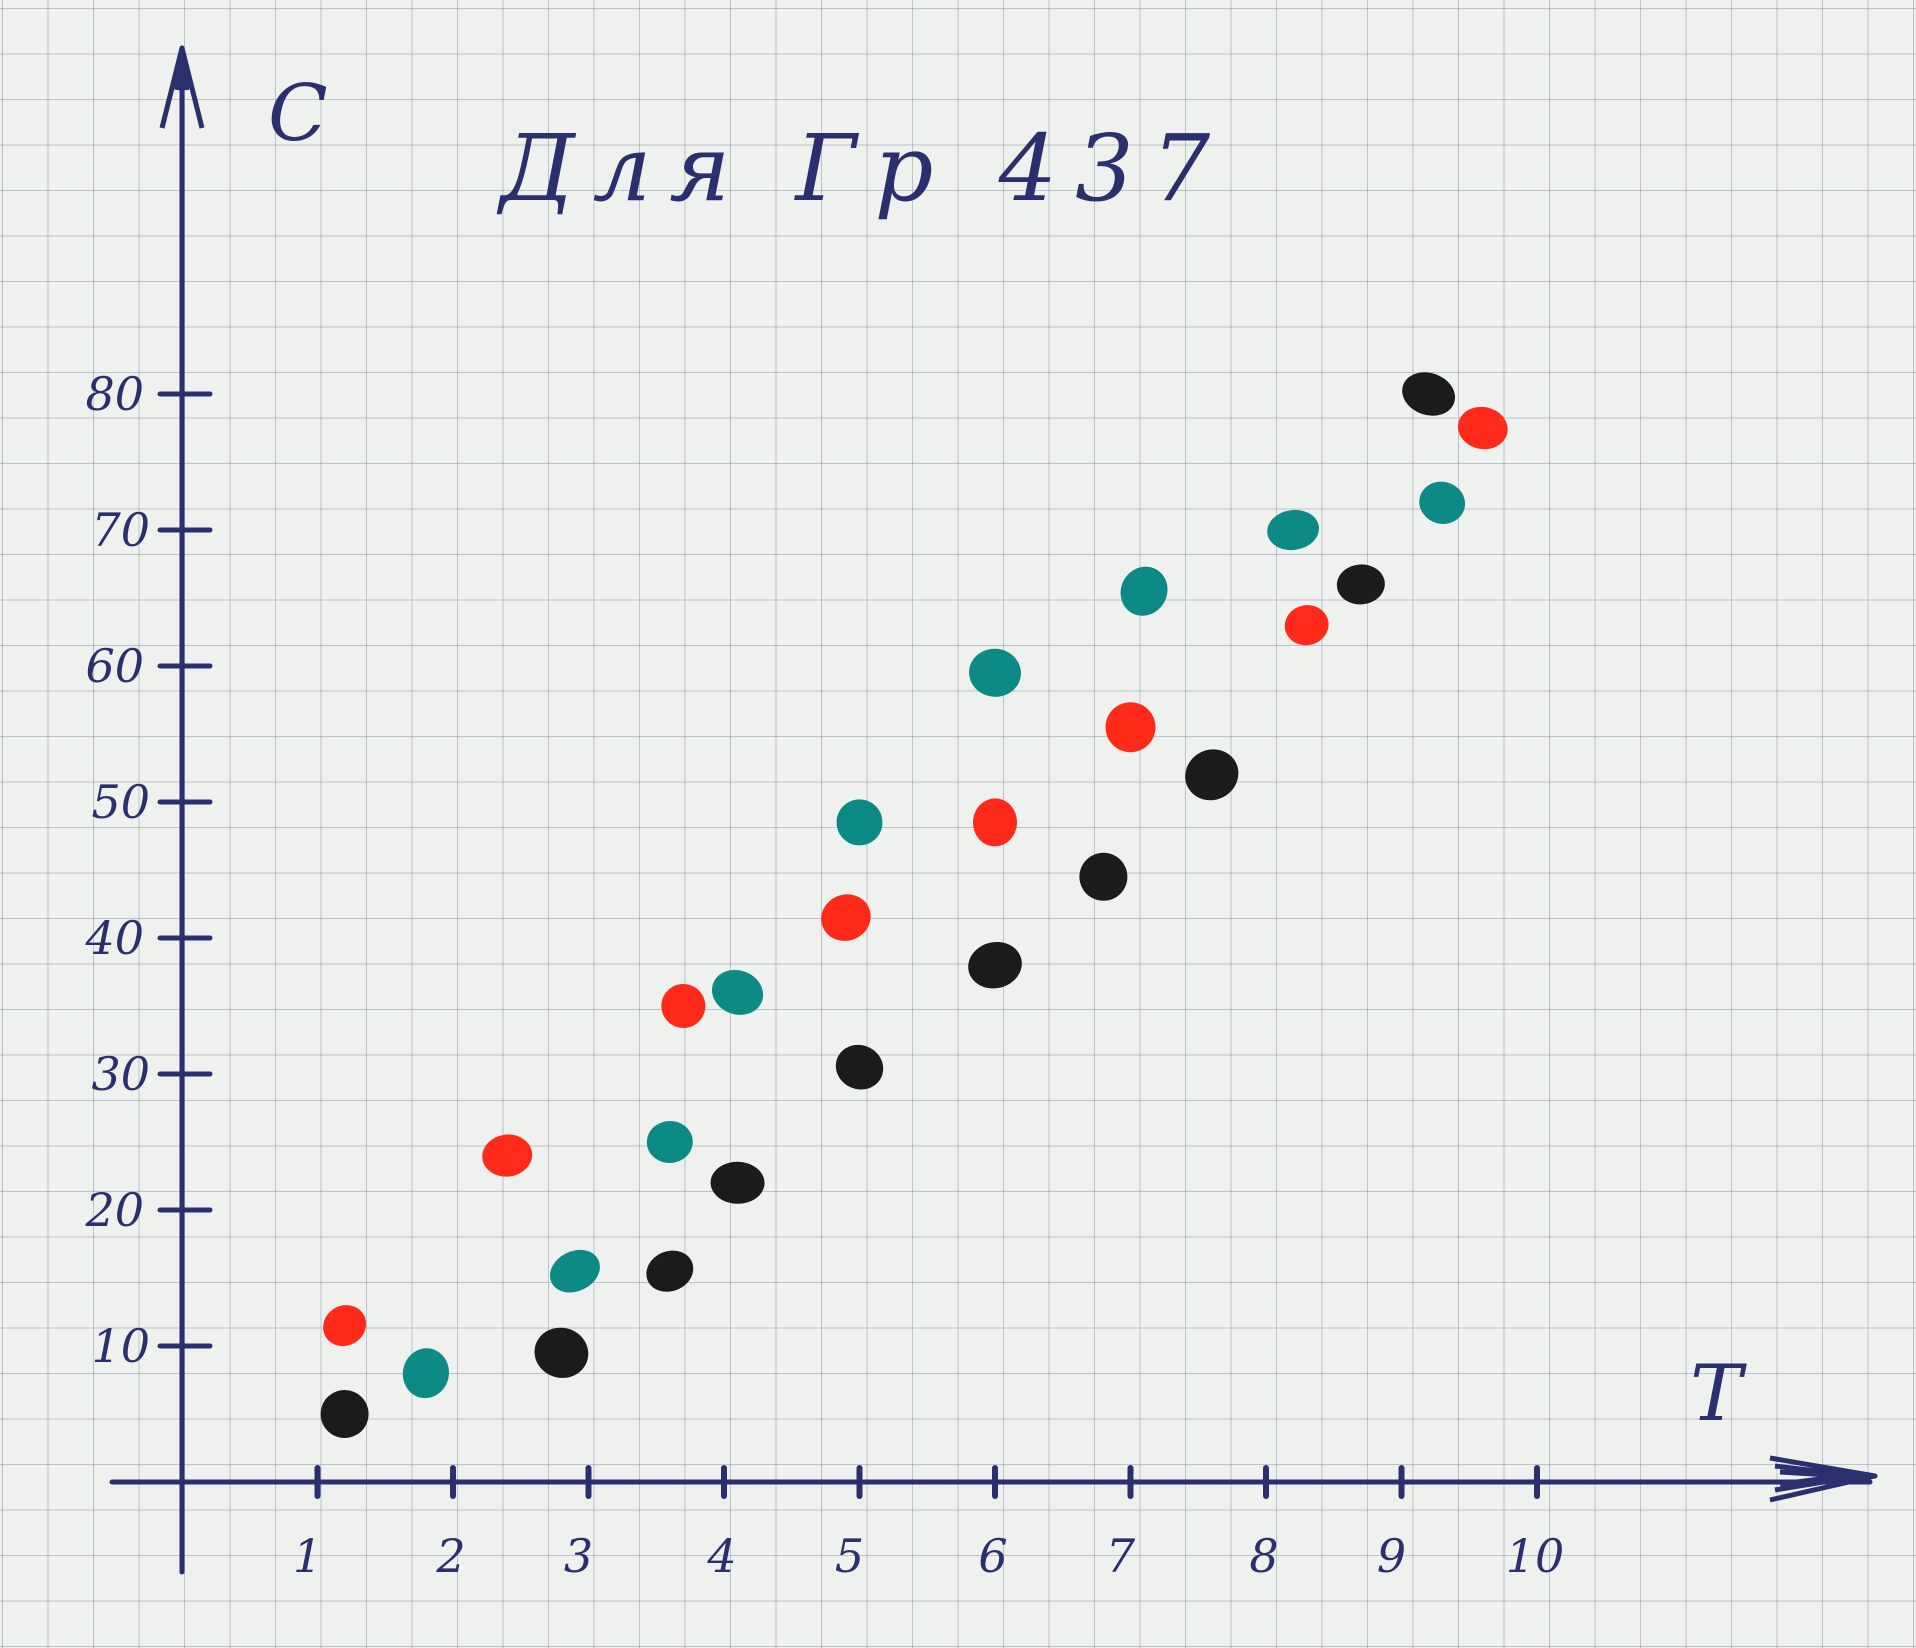 This screenshot has height=1648, width=1916. I want to click on x-tick-label: 3, so click(578, 1556).